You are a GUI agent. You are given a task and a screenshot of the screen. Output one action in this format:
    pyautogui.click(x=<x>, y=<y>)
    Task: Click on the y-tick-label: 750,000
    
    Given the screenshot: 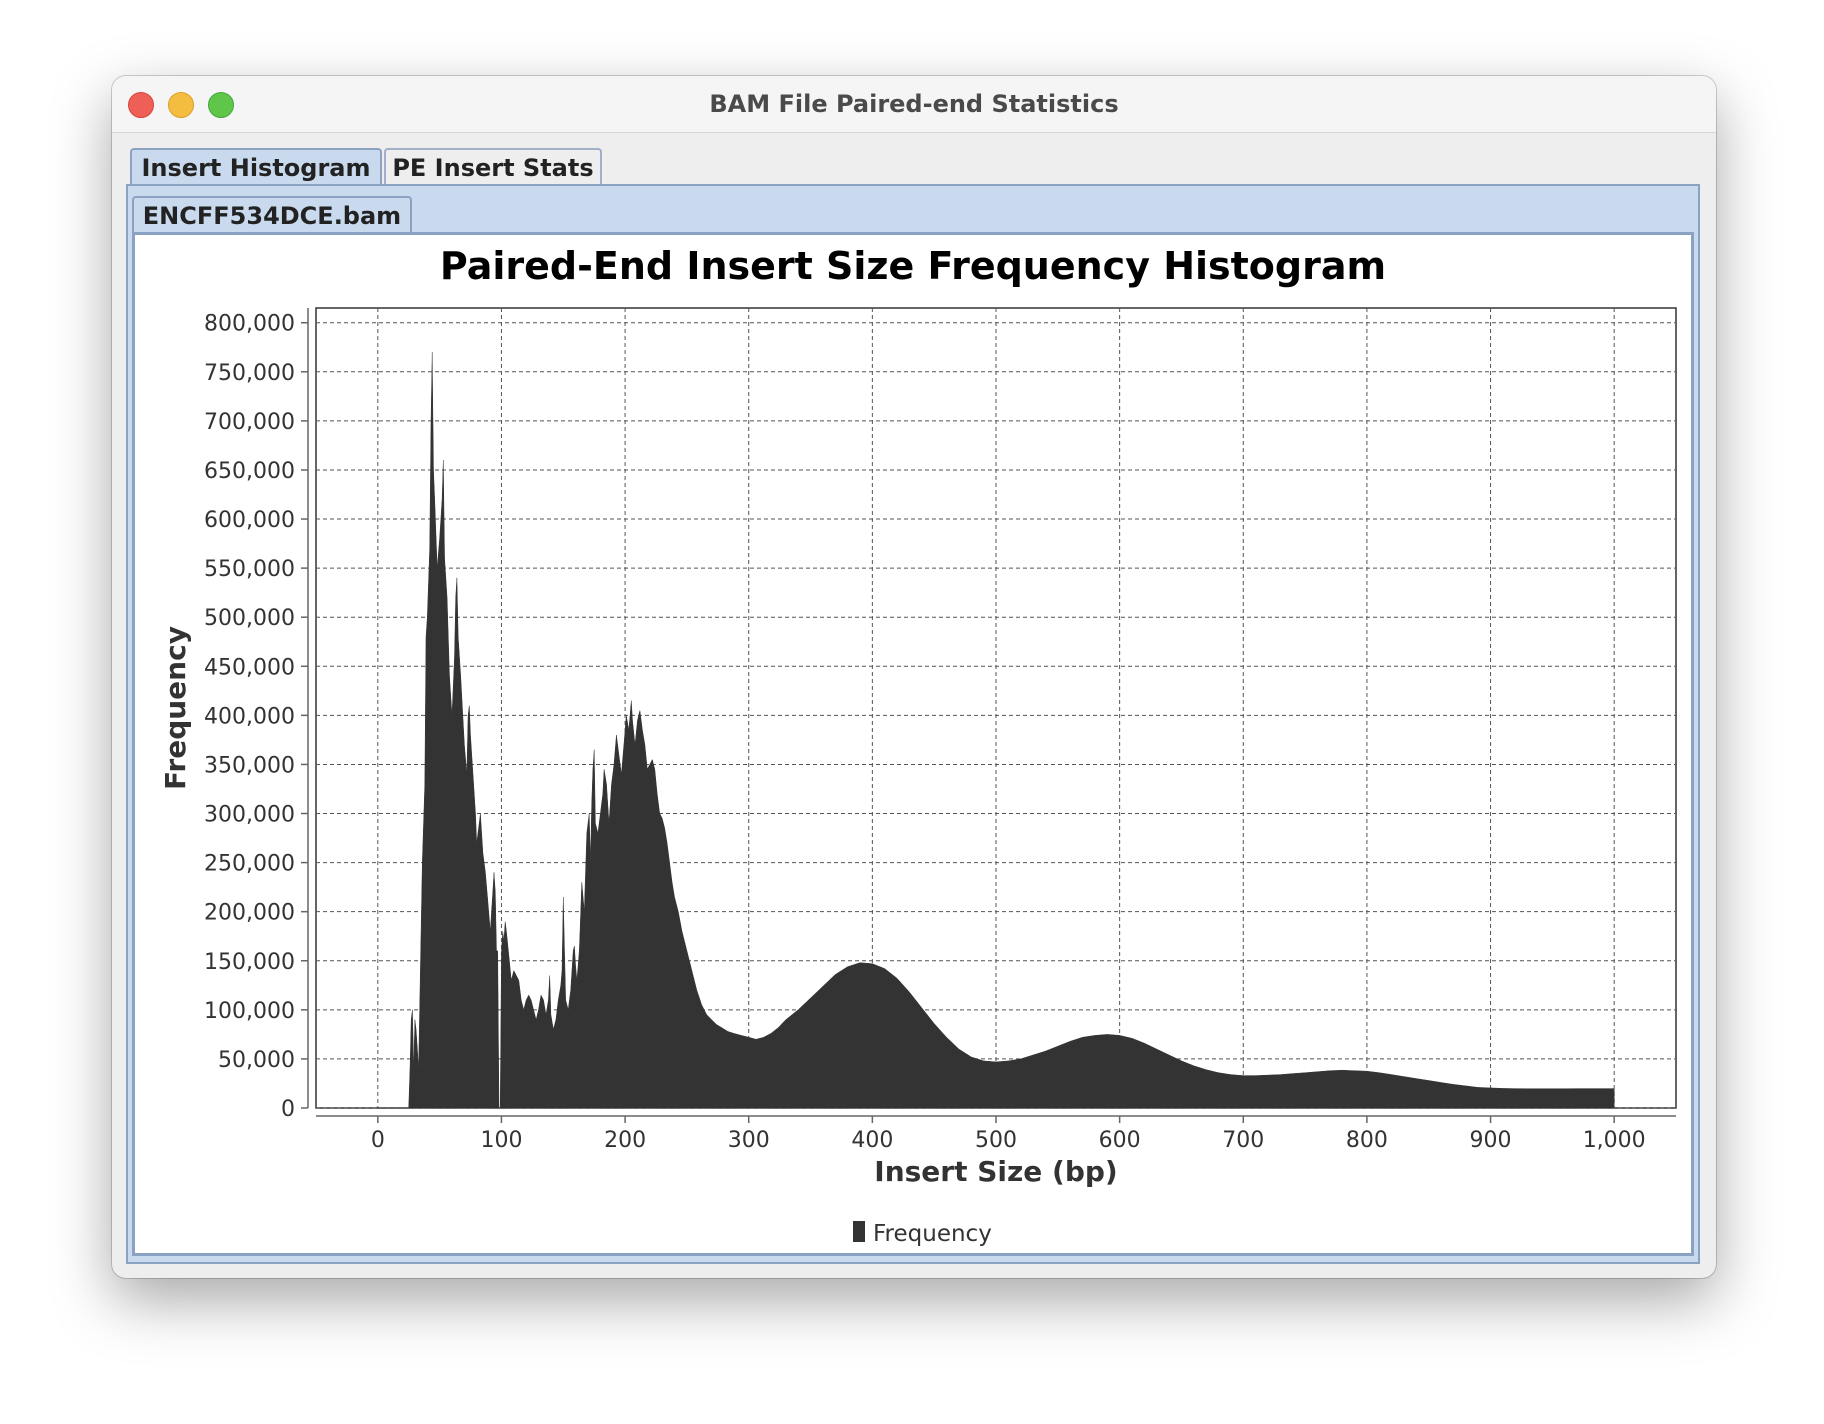 What is the action you would take?
    pyautogui.click(x=249, y=373)
    